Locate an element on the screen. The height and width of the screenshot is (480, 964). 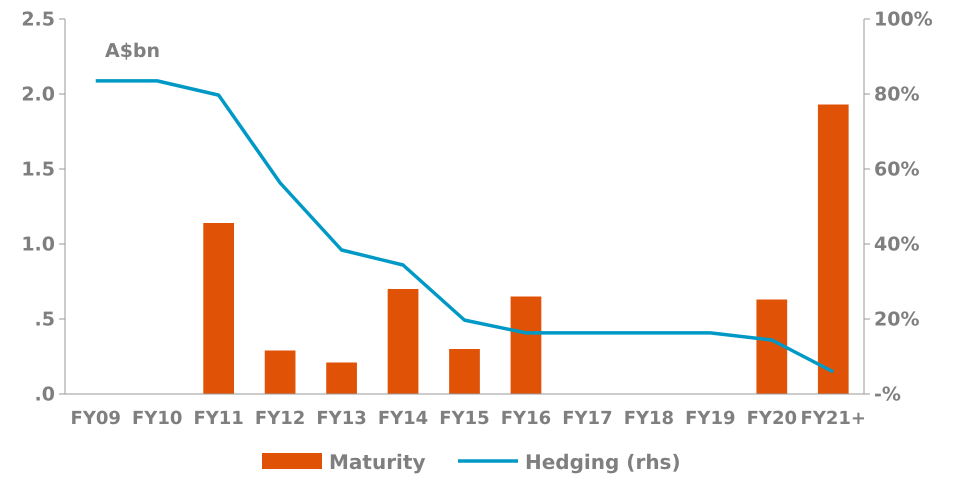
x-tick-label: FY18 is located at coordinates (649, 418).